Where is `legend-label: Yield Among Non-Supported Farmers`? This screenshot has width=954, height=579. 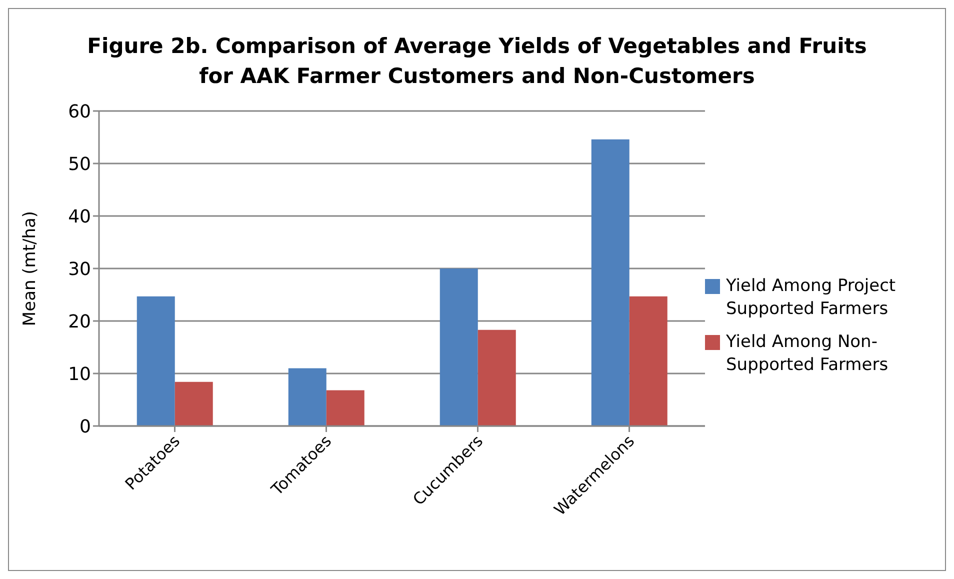
legend-label: Yield Among Non-Supported Farmers is located at coordinates (808, 354).